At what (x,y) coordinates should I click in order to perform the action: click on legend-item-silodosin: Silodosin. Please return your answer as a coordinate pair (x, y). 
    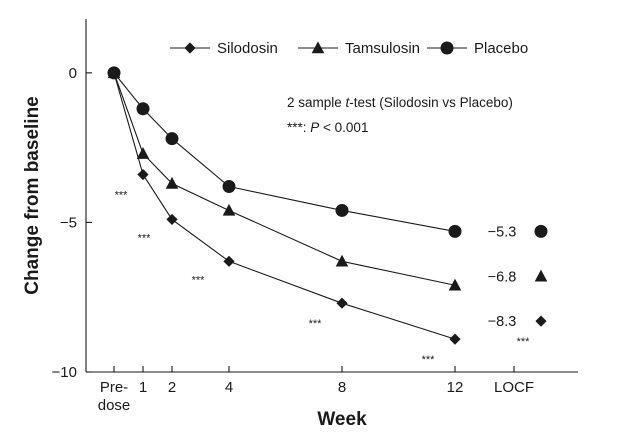
    Looking at the image, I should click on (224, 48).